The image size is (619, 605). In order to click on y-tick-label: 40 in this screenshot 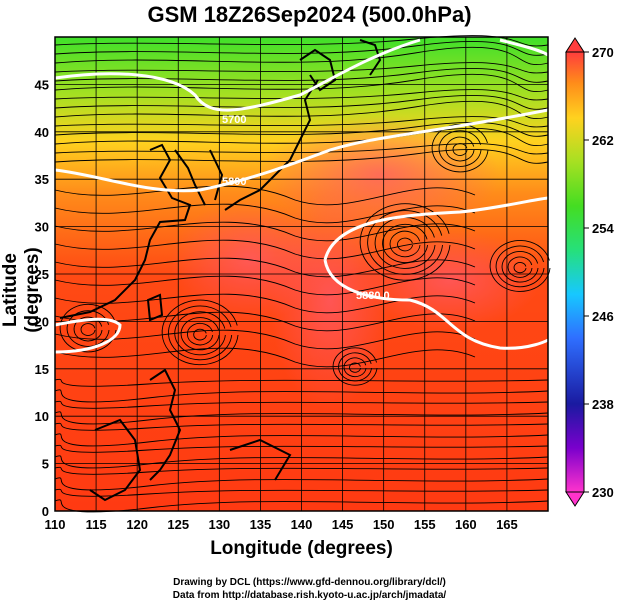, I will do `click(42, 132)`.